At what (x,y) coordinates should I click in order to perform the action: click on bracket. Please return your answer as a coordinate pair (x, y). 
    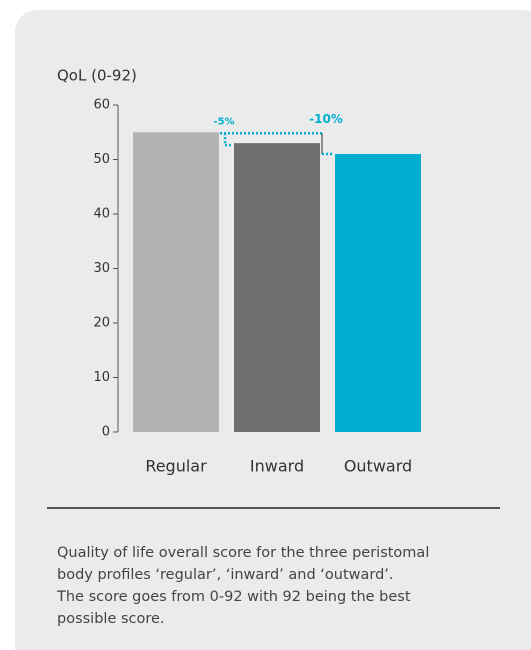
    Looking at the image, I should click on (228, 140).